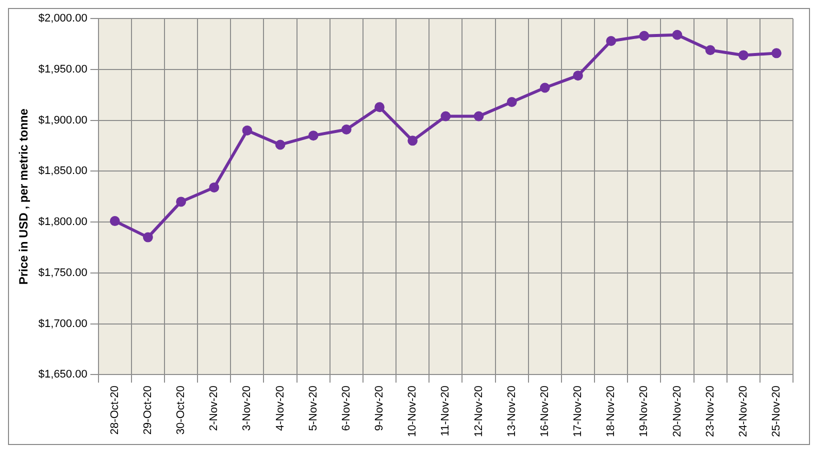  What do you see at coordinates (578, 411) in the screenshot?
I see `x-tick-label: 17-Nov-20` at bounding box center [578, 411].